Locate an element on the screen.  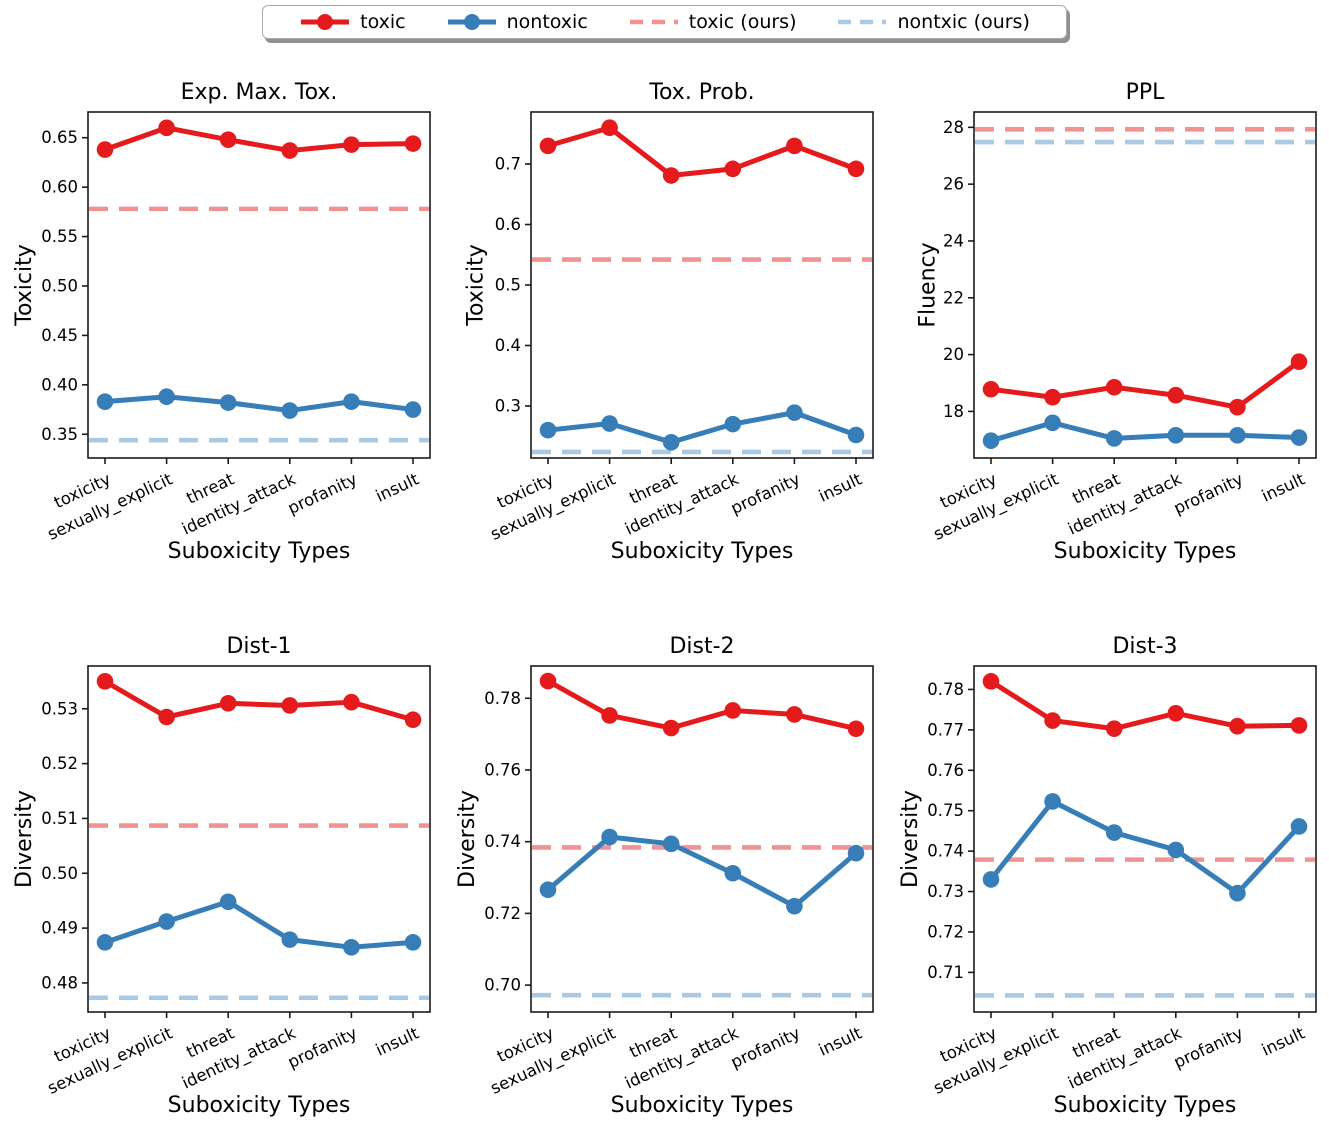
chart-title: Tox. Prob. is located at coordinates (701, 92).